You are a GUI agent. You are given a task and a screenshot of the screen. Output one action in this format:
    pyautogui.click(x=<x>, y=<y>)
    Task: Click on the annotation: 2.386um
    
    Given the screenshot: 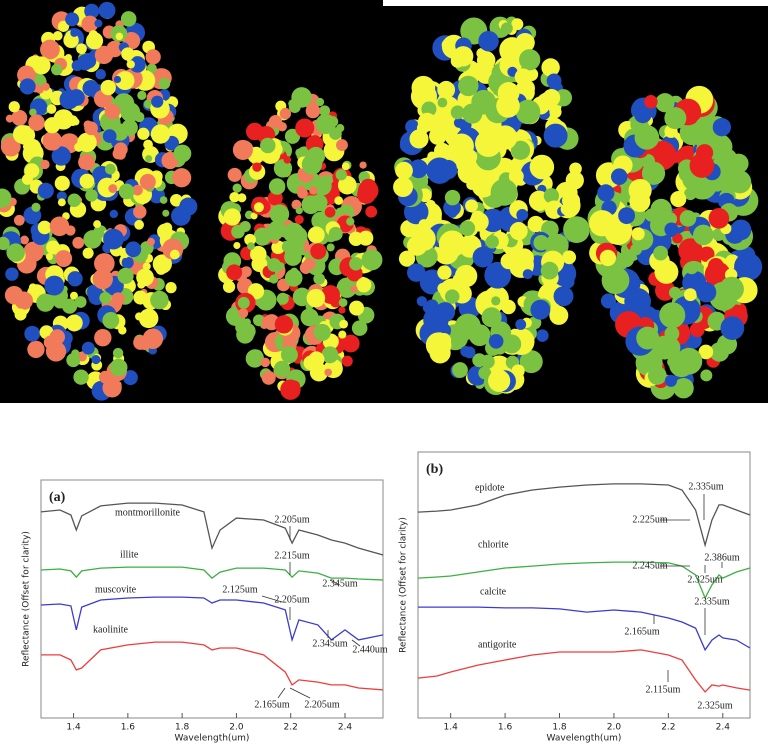 What is the action you would take?
    pyautogui.click(x=722, y=557)
    